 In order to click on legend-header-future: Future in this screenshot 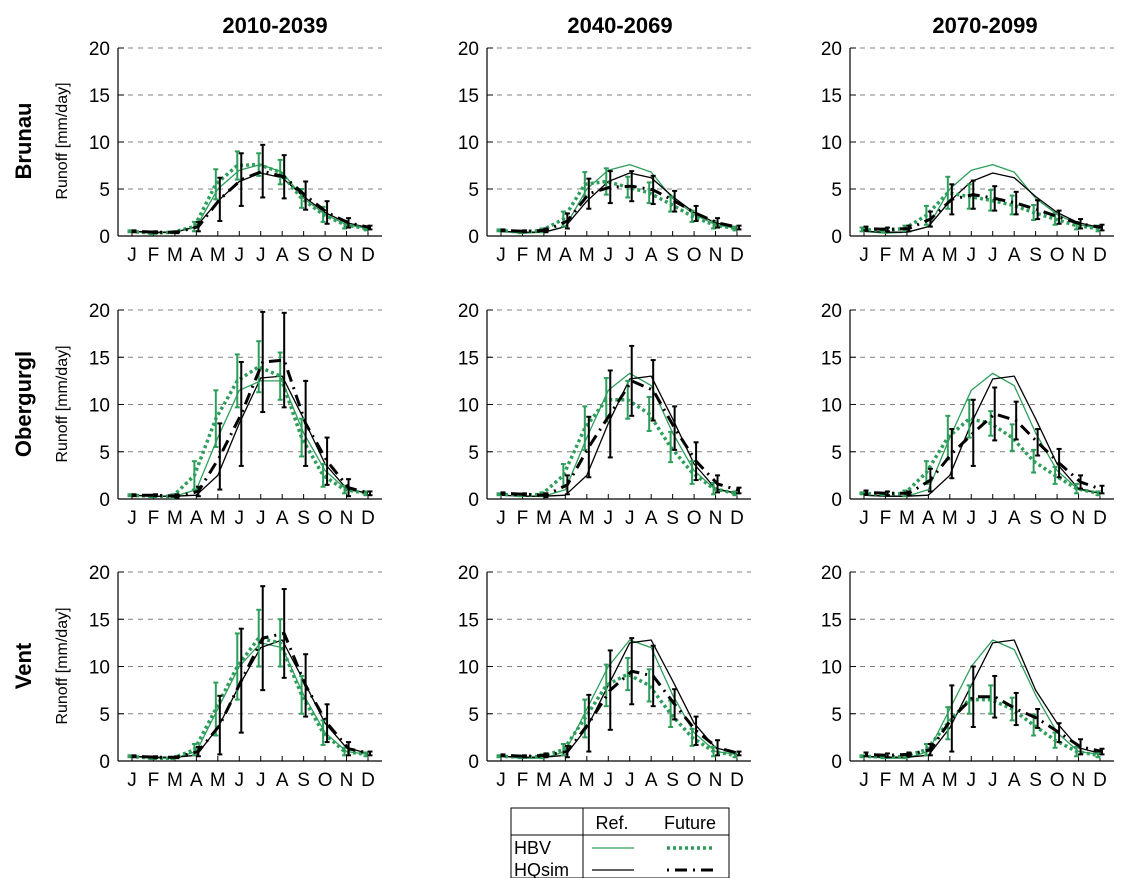, I will do `click(690, 823)`.